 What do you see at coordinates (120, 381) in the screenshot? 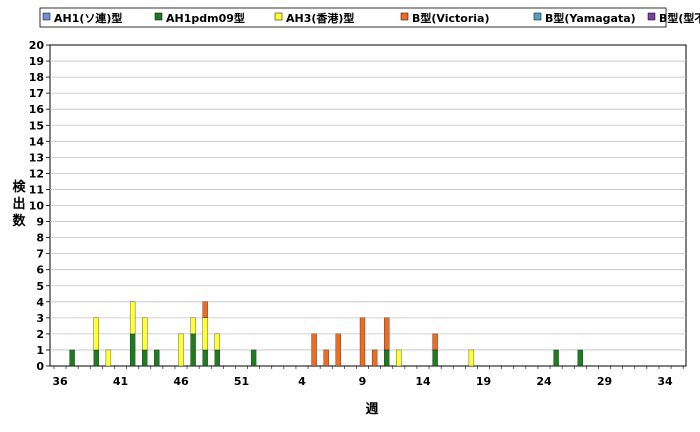
I see `x-tick-label: 41` at bounding box center [120, 381].